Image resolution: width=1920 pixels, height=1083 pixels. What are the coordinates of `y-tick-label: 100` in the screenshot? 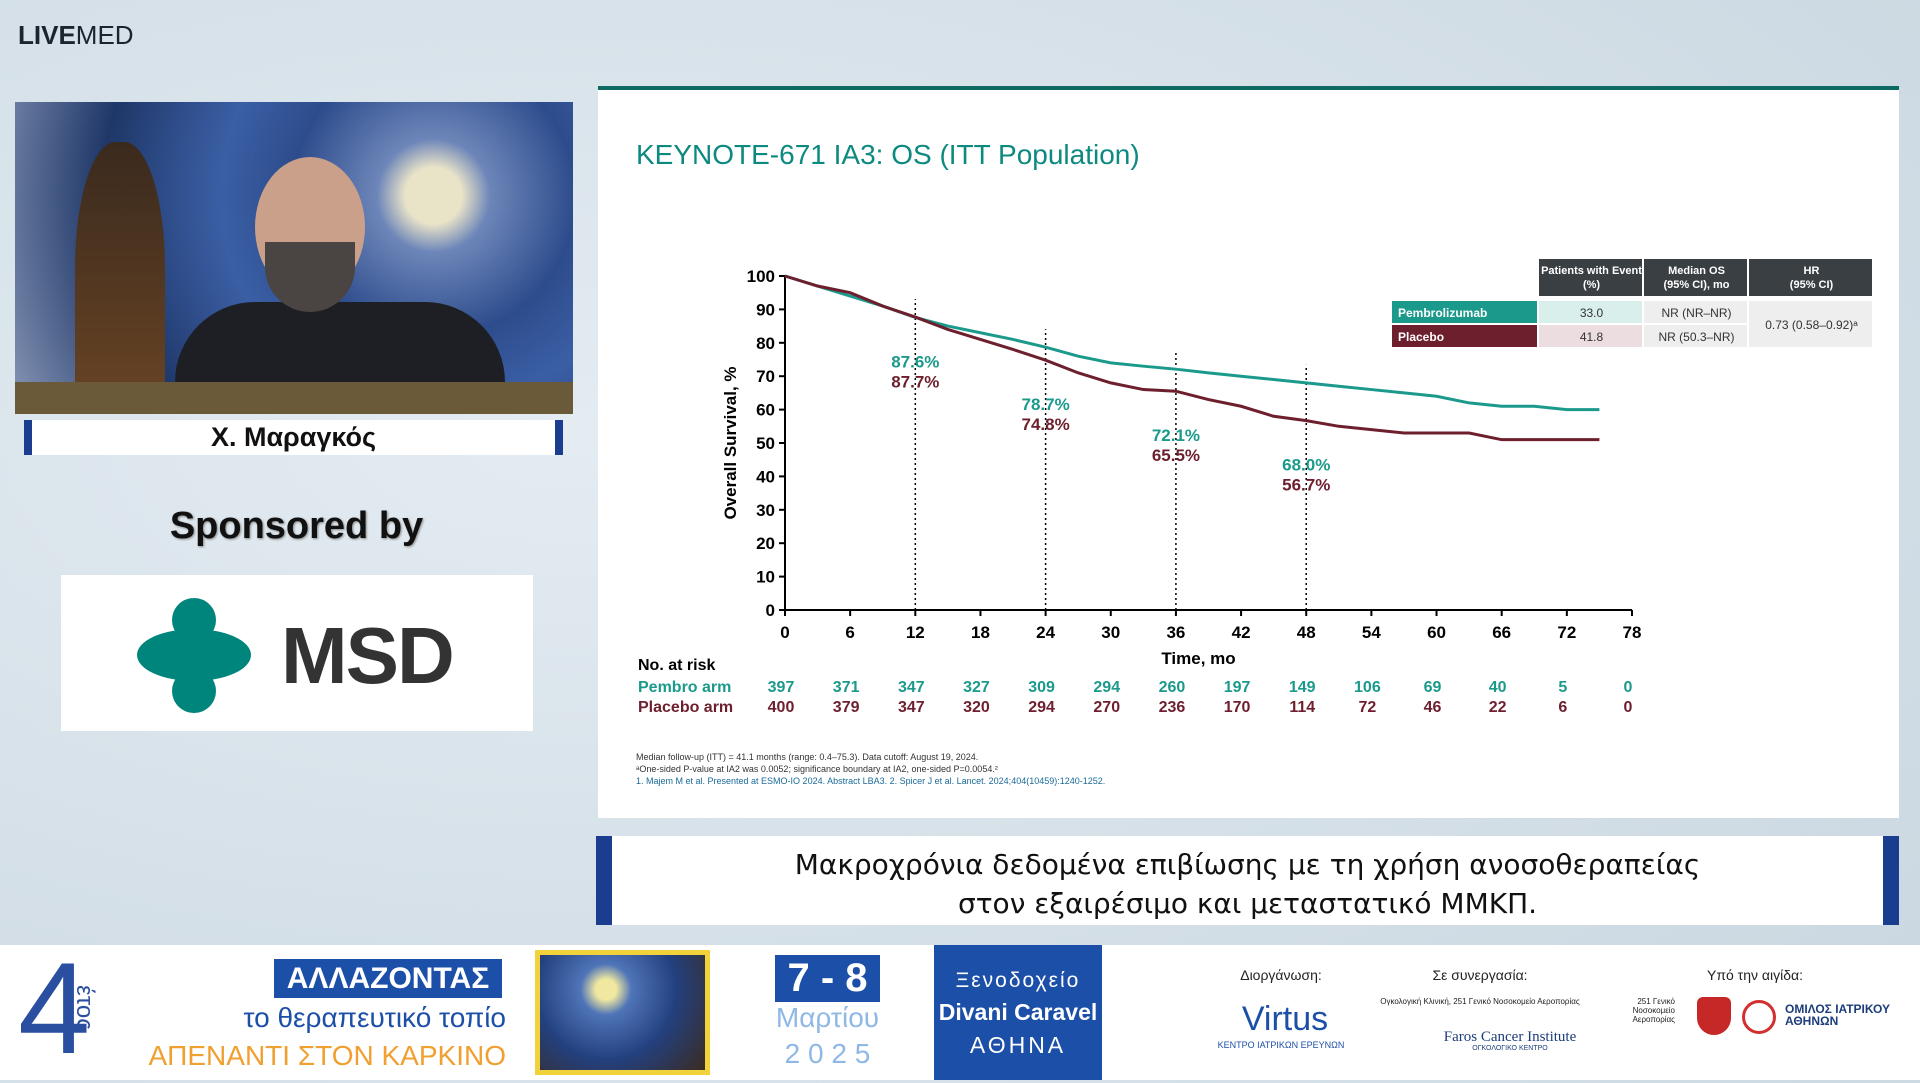 It's located at (761, 276).